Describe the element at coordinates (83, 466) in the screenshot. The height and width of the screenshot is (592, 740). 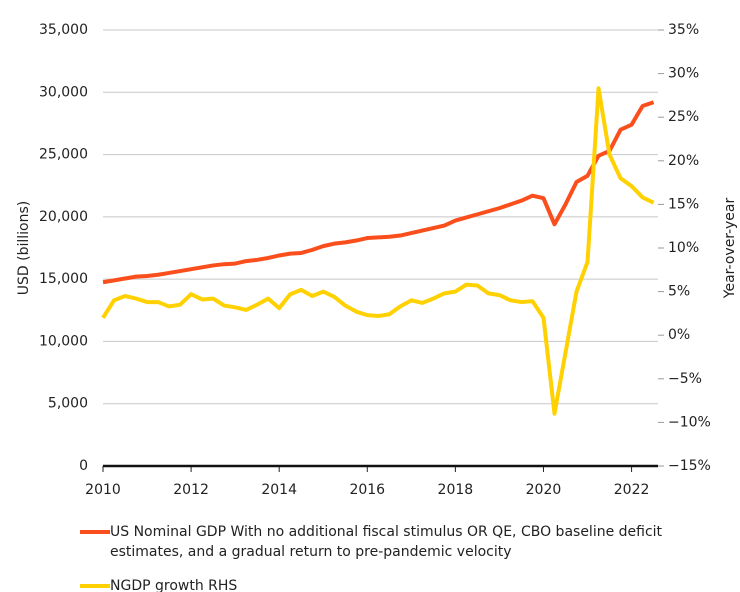
I see `y-tick-label: 0` at that location.